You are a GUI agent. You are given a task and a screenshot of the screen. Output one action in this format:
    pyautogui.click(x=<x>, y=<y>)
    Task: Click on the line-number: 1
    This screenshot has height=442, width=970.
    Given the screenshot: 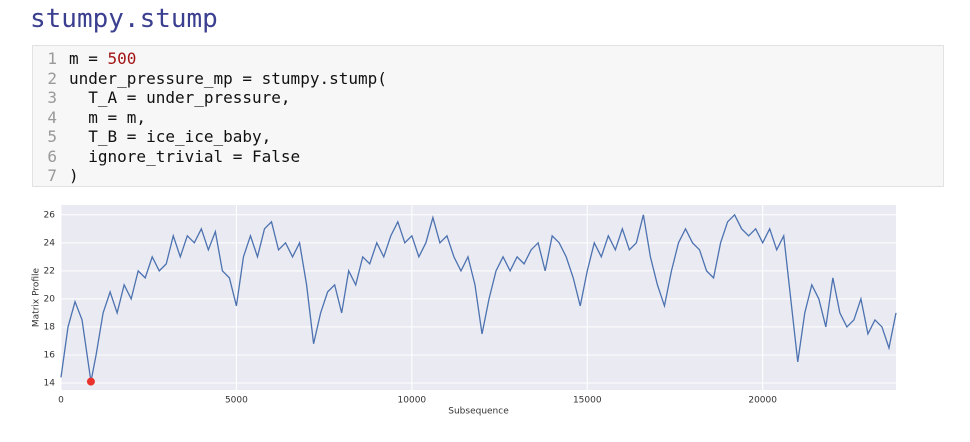 What is the action you would take?
    pyautogui.click(x=52, y=58)
    